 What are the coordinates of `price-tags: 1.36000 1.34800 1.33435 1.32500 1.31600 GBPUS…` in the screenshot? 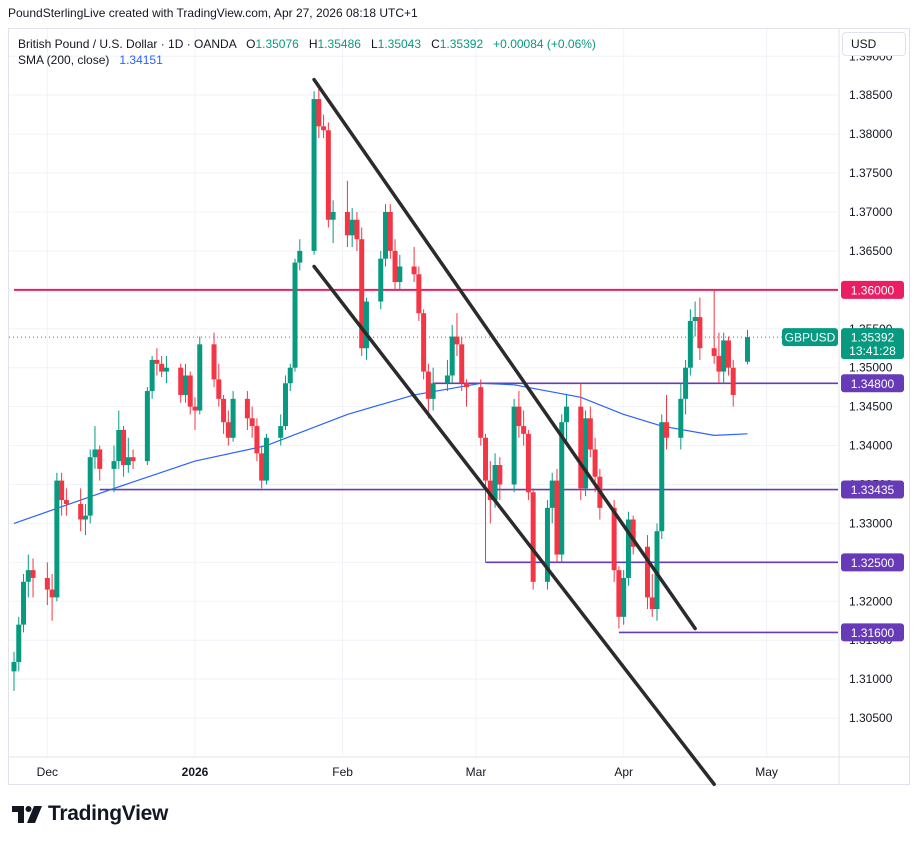 It's located at (843, 461).